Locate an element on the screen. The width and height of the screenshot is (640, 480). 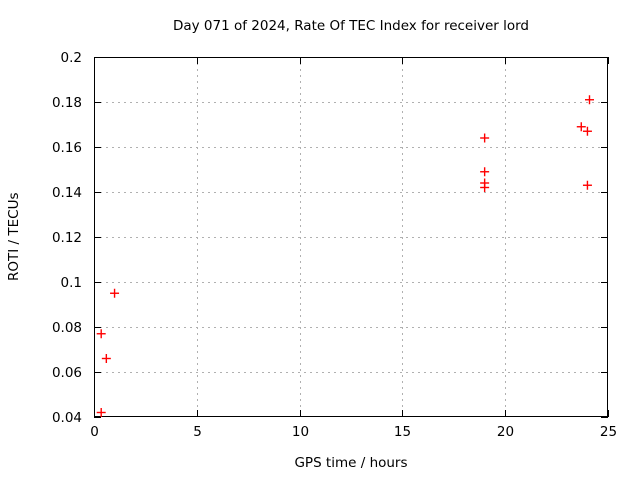
y-tick-label: 0.1 is located at coordinates (71, 282).